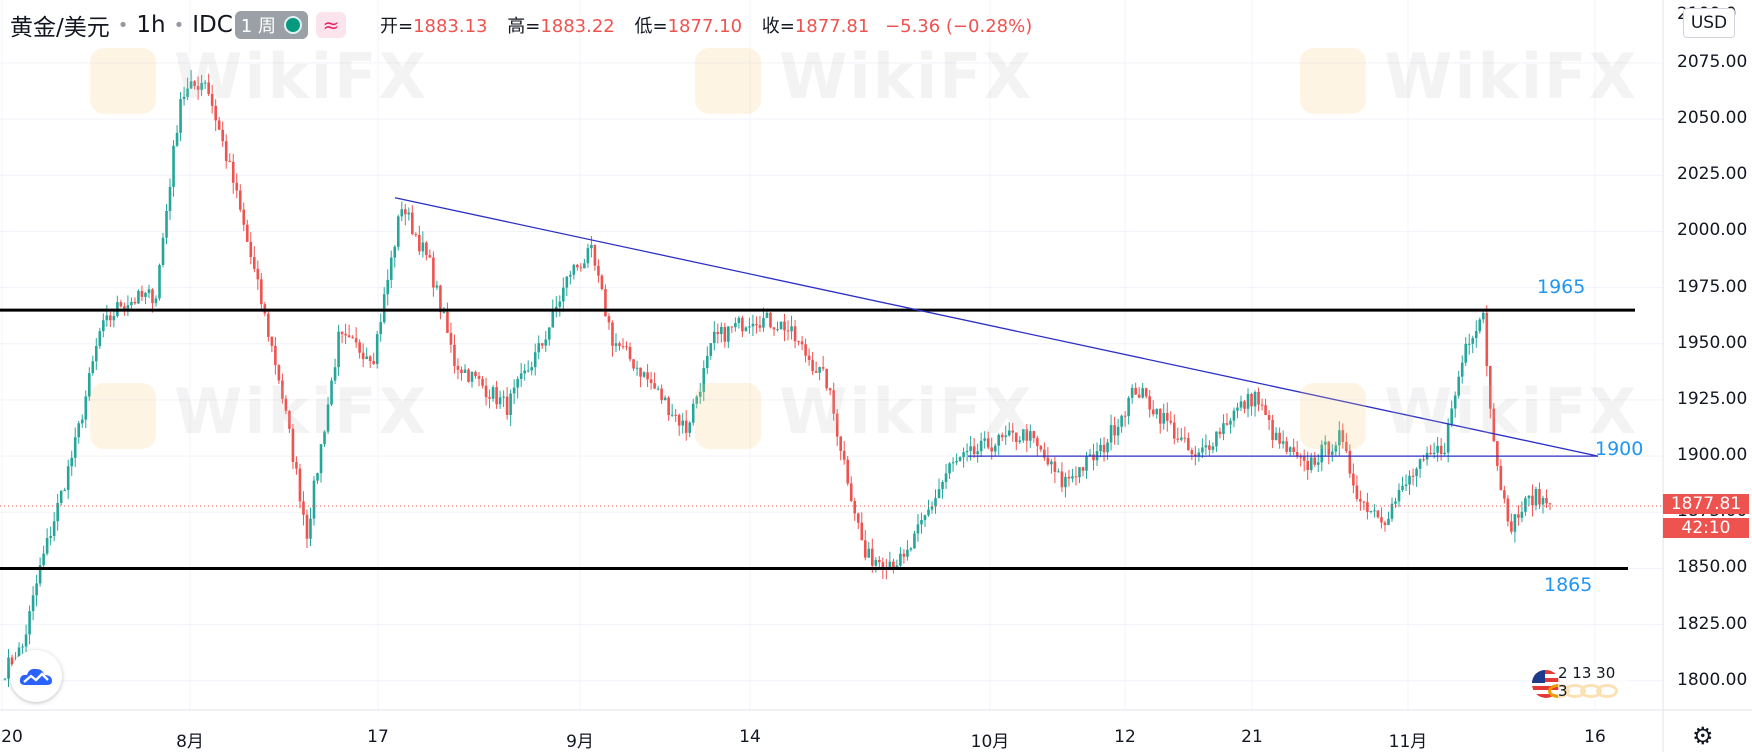  I want to click on interval-label: 1h, so click(151, 25).